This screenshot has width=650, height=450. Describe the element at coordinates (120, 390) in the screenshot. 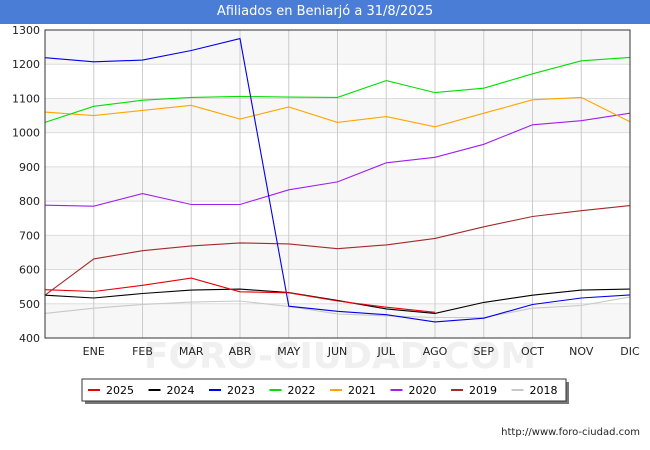

I see `legend-label-2025: 2025` at that location.